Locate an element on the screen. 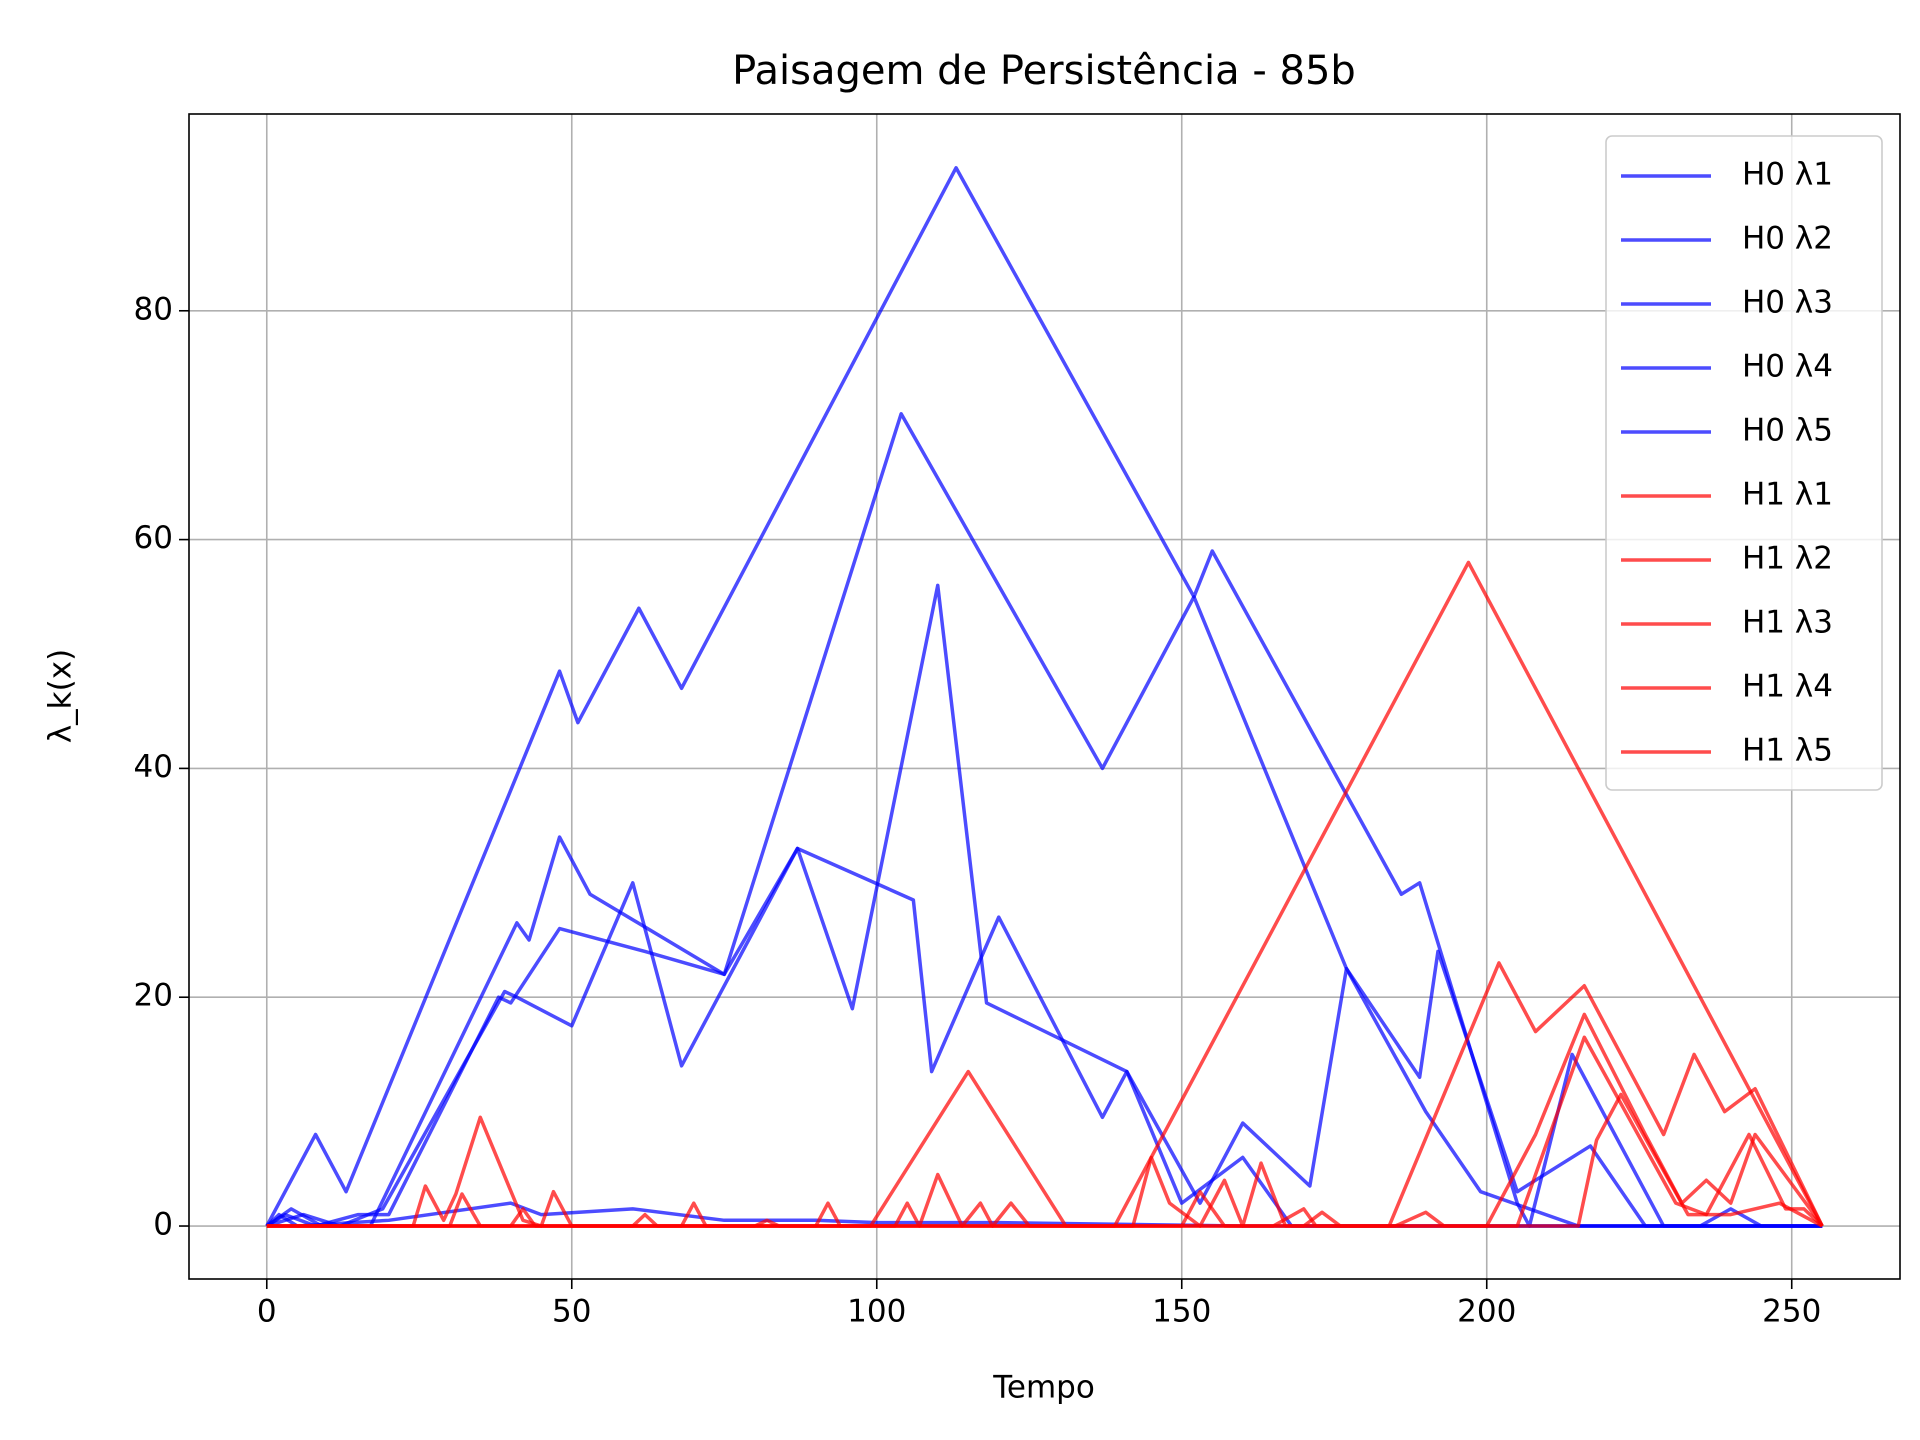 The width and height of the screenshot is (1920, 1440). x-axis-label: Tempo is located at coordinates (1043, 1388).